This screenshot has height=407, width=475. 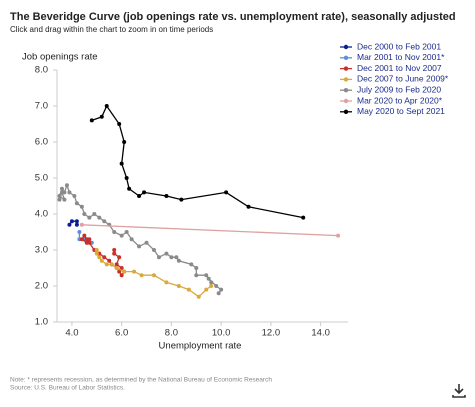 I want to click on x-tick-label: 14.0, so click(x=320, y=333).